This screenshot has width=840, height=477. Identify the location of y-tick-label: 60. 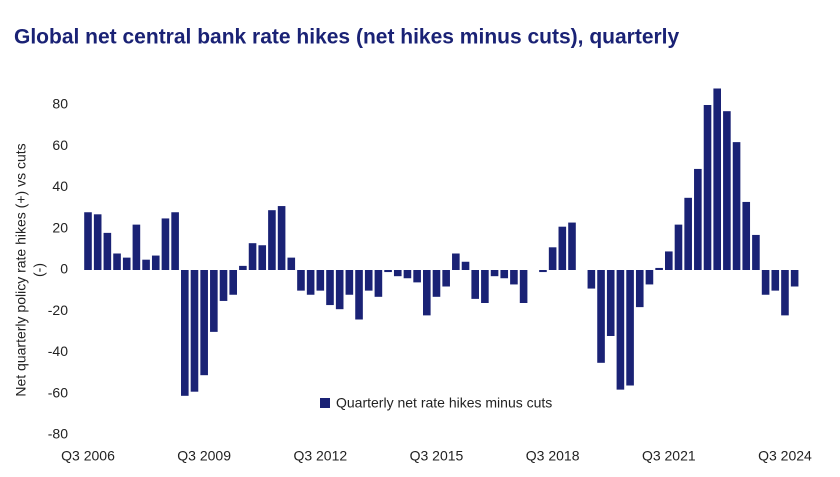
(60, 145).